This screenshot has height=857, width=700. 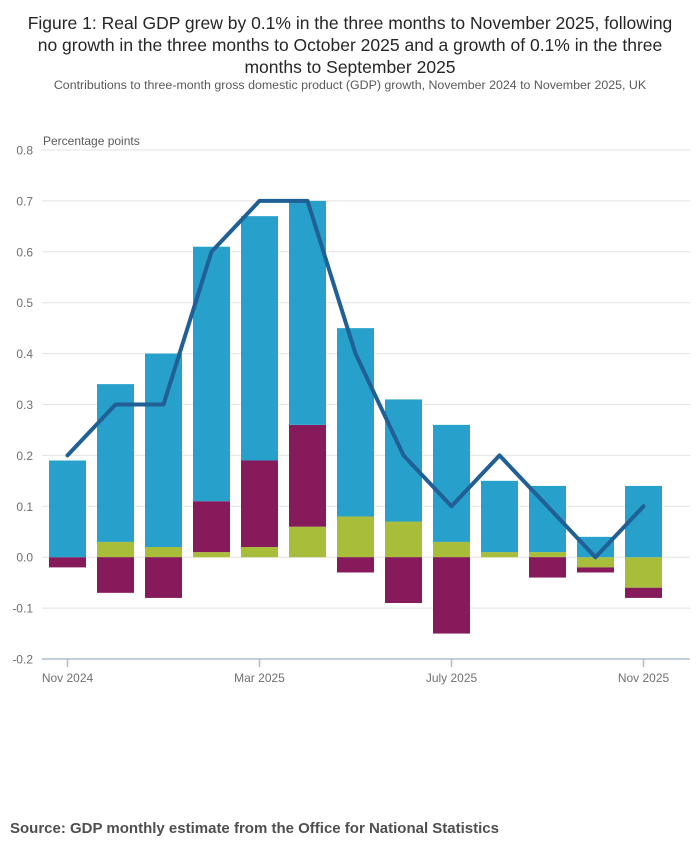 I want to click on x-tick-label: Mar 2025, so click(x=259, y=678).